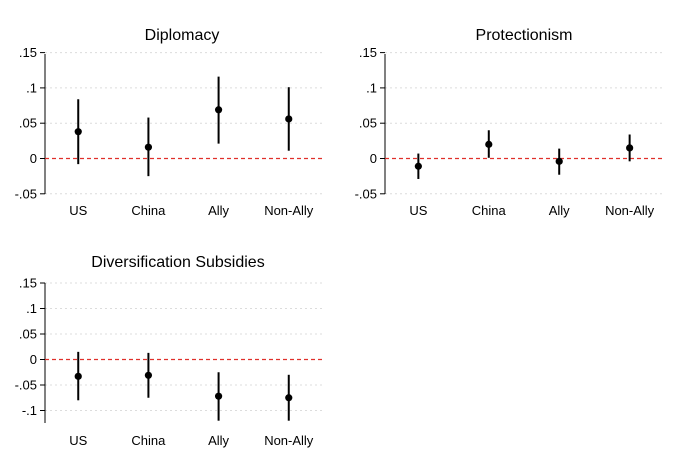 The image size is (674, 462). What do you see at coordinates (524, 35) in the screenshot?
I see `chart-title: Protectionism` at bounding box center [524, 35].